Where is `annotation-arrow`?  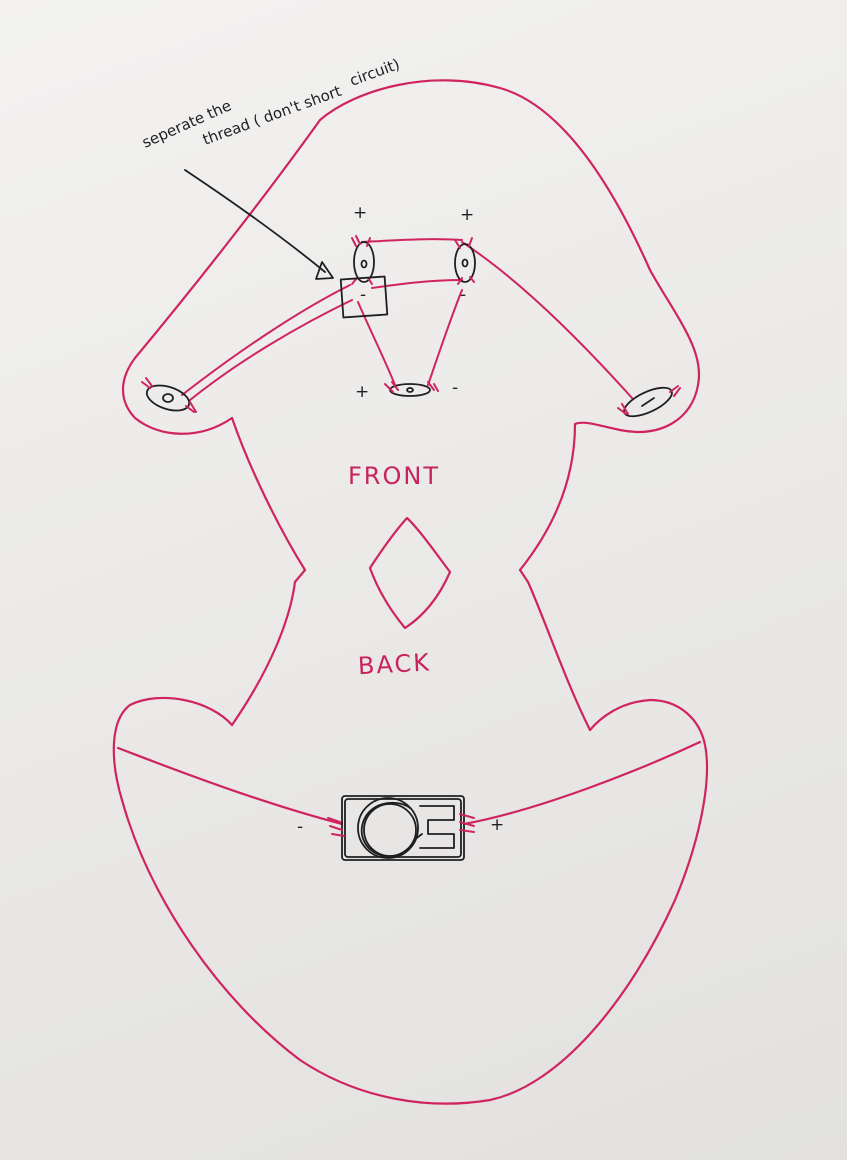 annotation-arrow is located at coordinates (255, 221).